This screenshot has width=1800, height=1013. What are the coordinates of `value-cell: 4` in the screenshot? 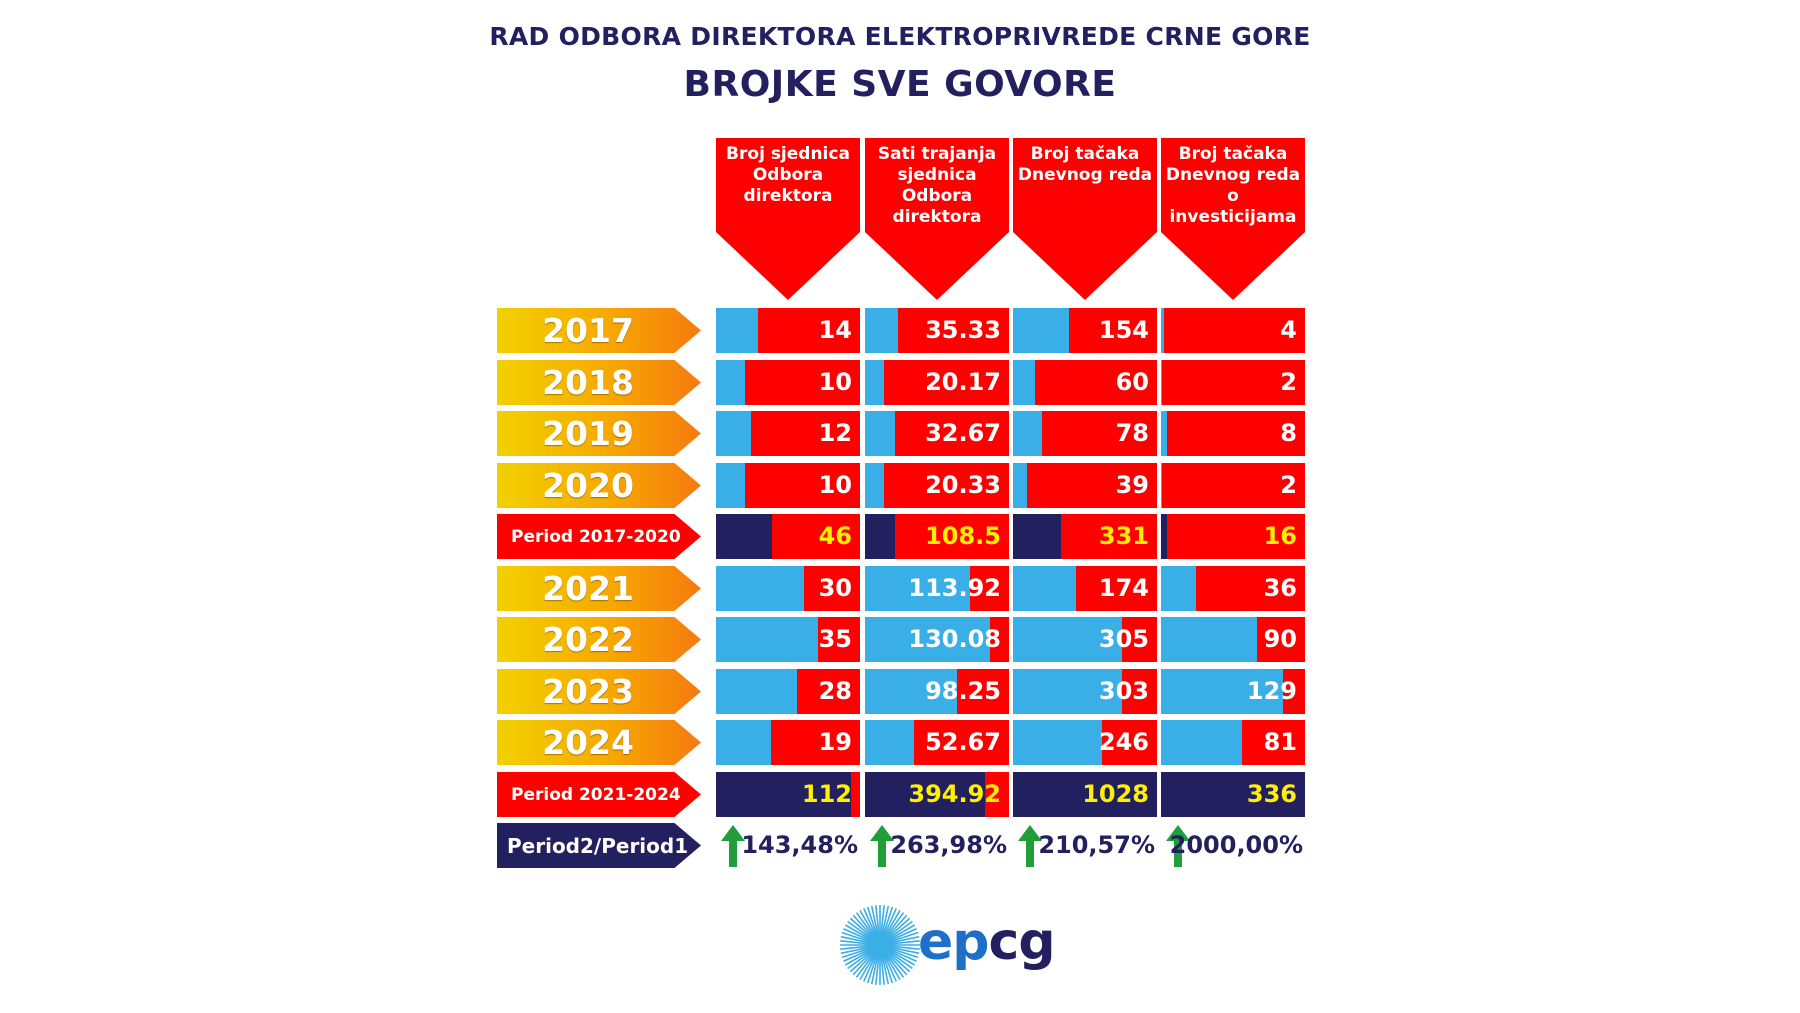 It's located at (1233, 330).